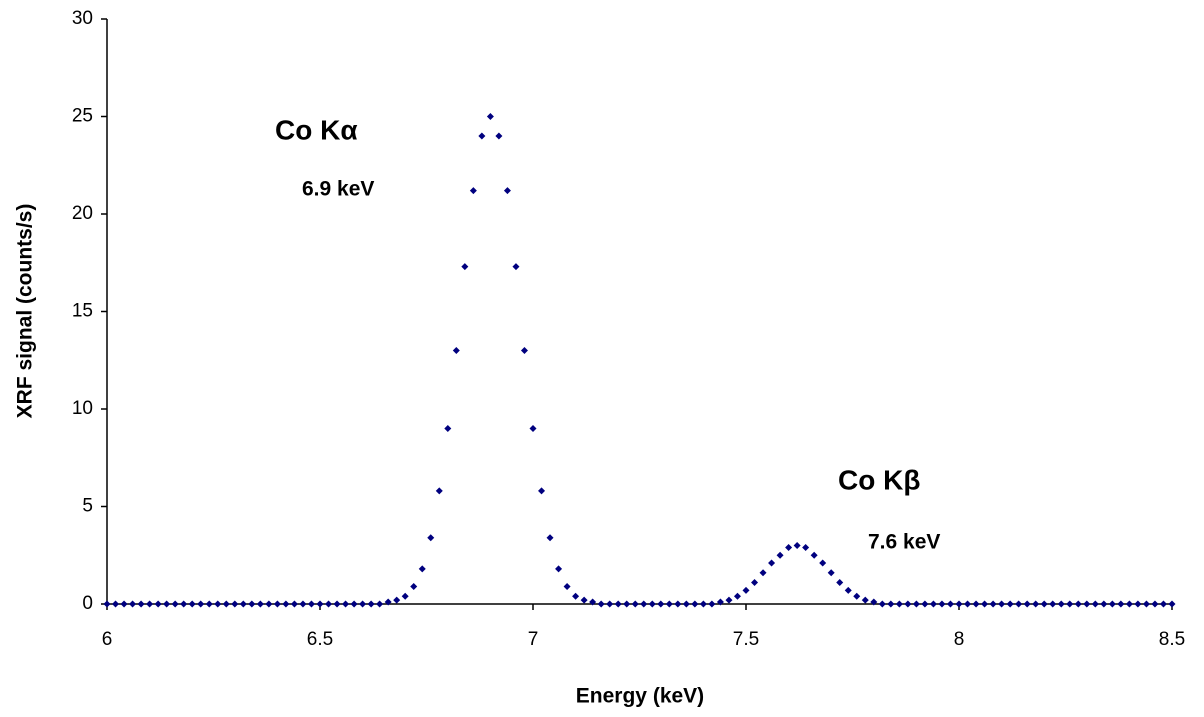 The height and width of the screenshot is (717, 1204). Describe the element at coordinates (87, 603) in the screenshot. I see `y-tick-label: 0` at that location.